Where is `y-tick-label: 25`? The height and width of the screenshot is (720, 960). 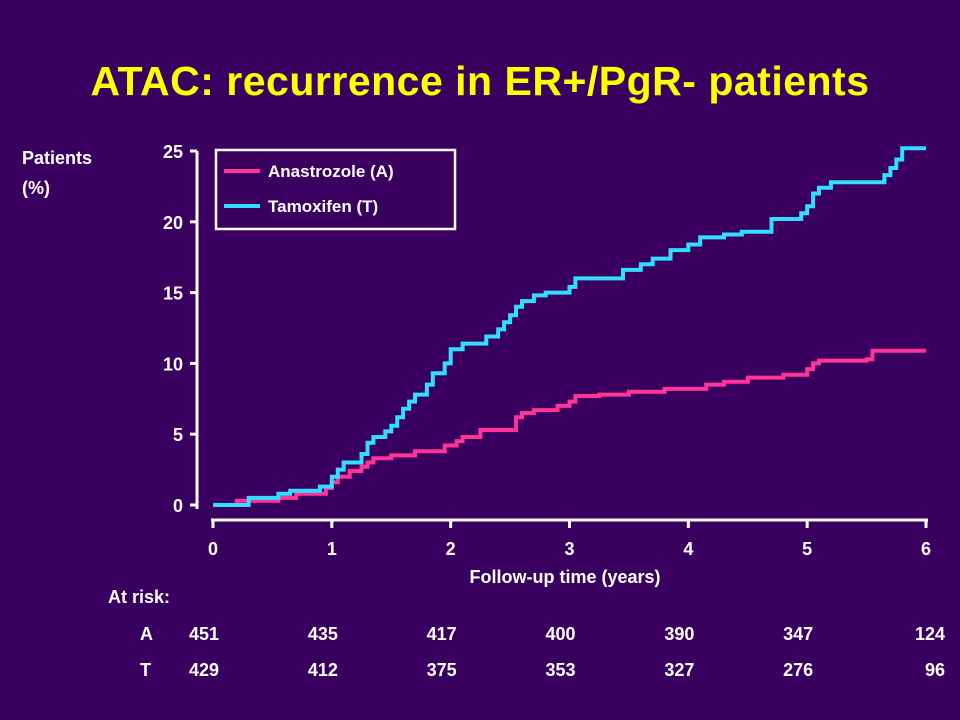 y-tick-label: 25 is located at coordinates (173, 152).